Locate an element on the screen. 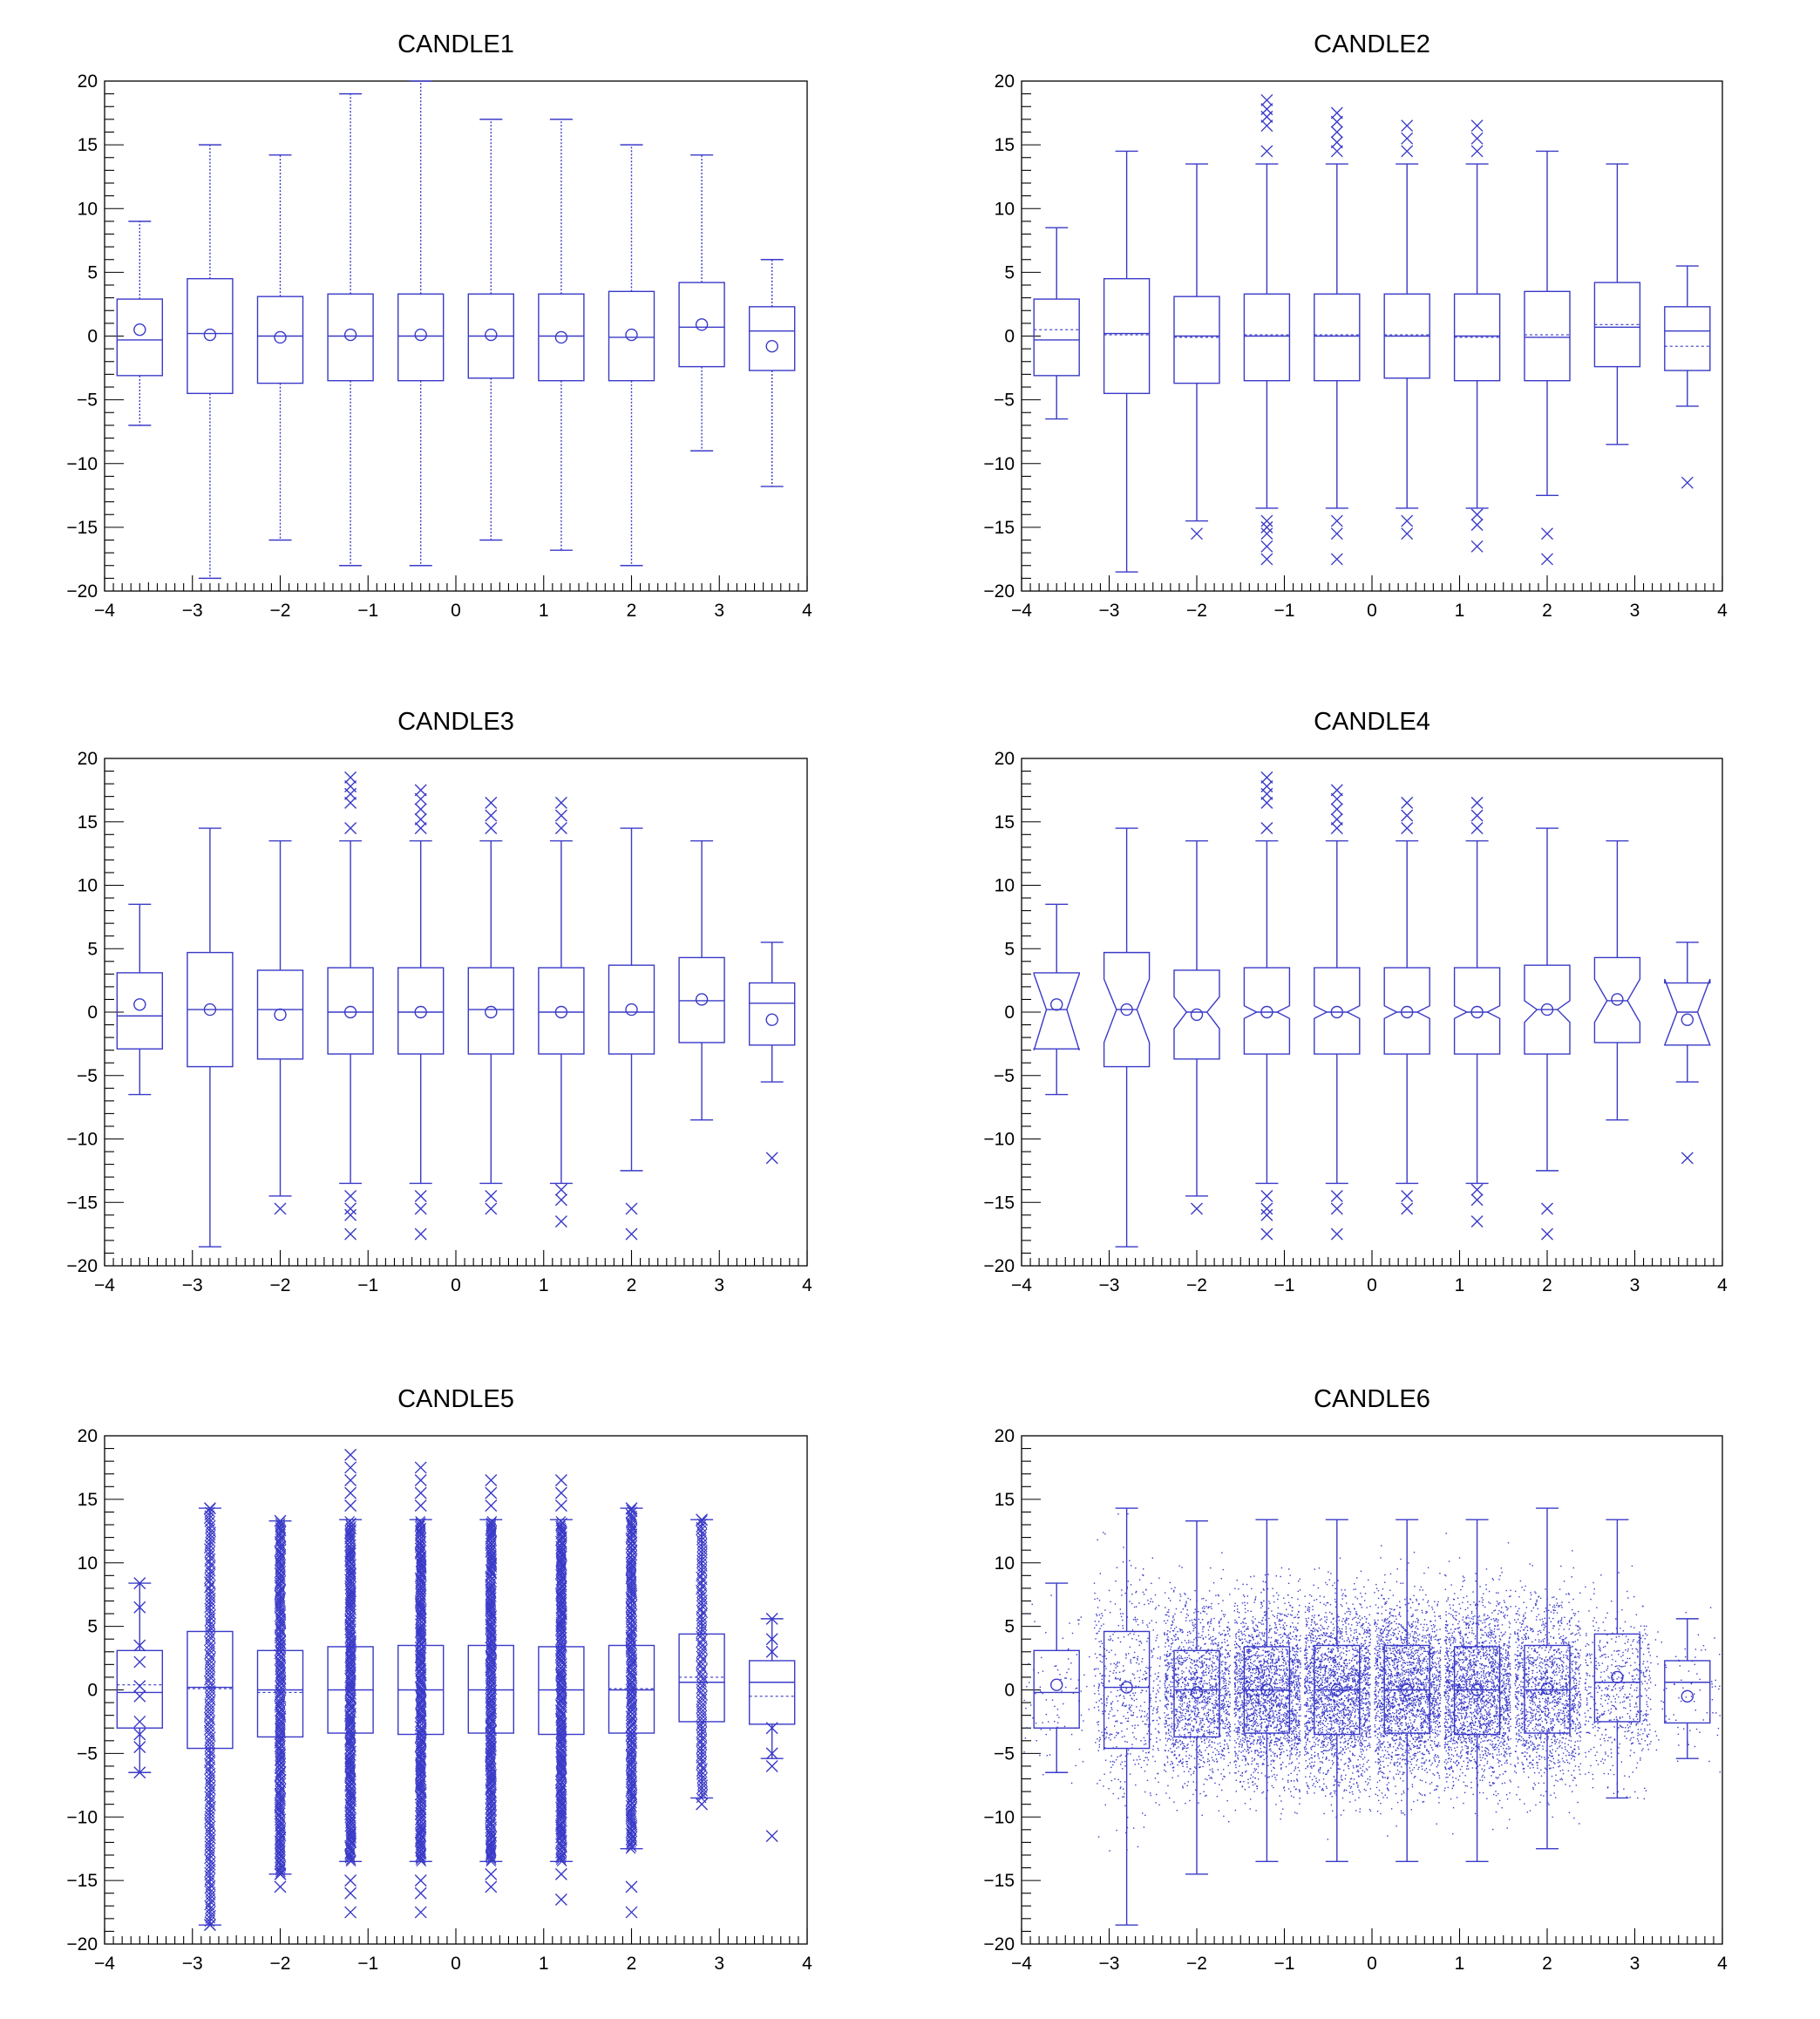 The image size is (1820, 2019). box is located at coordinates (280, 1693).